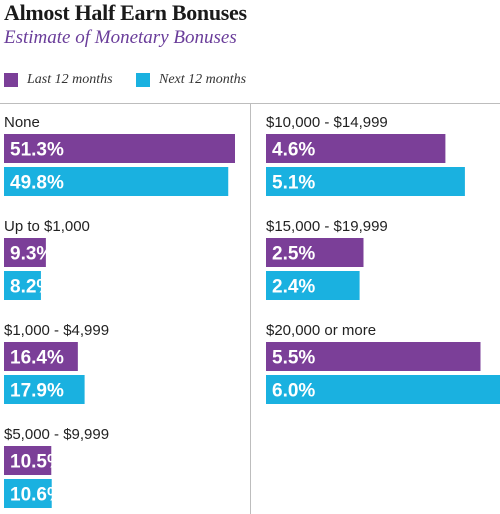 The image size is (500, 514). I want to click on legend-swatch-next, so click(143, 80).